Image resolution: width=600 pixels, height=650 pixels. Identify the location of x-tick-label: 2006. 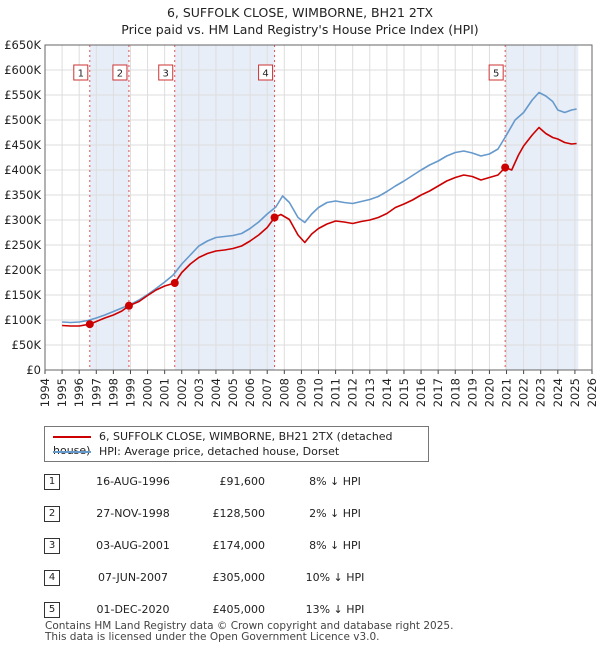
(250, 392).